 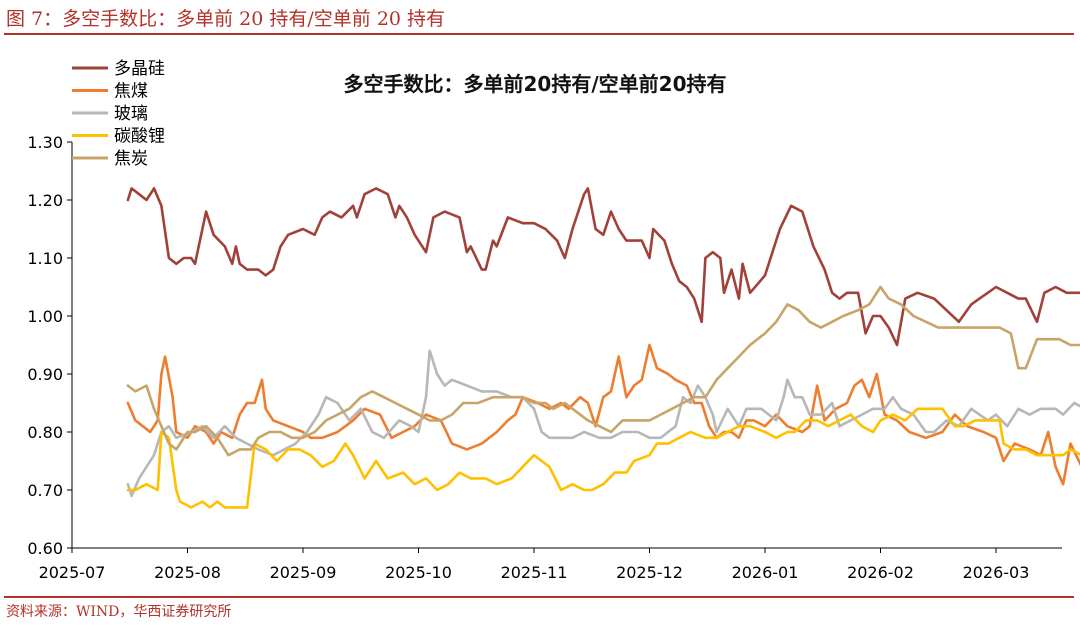 What do you see at coordinates (649, 572) in the screenshot?
I see `x-tick-label: 2025-12` at bounding box center [649, 572].